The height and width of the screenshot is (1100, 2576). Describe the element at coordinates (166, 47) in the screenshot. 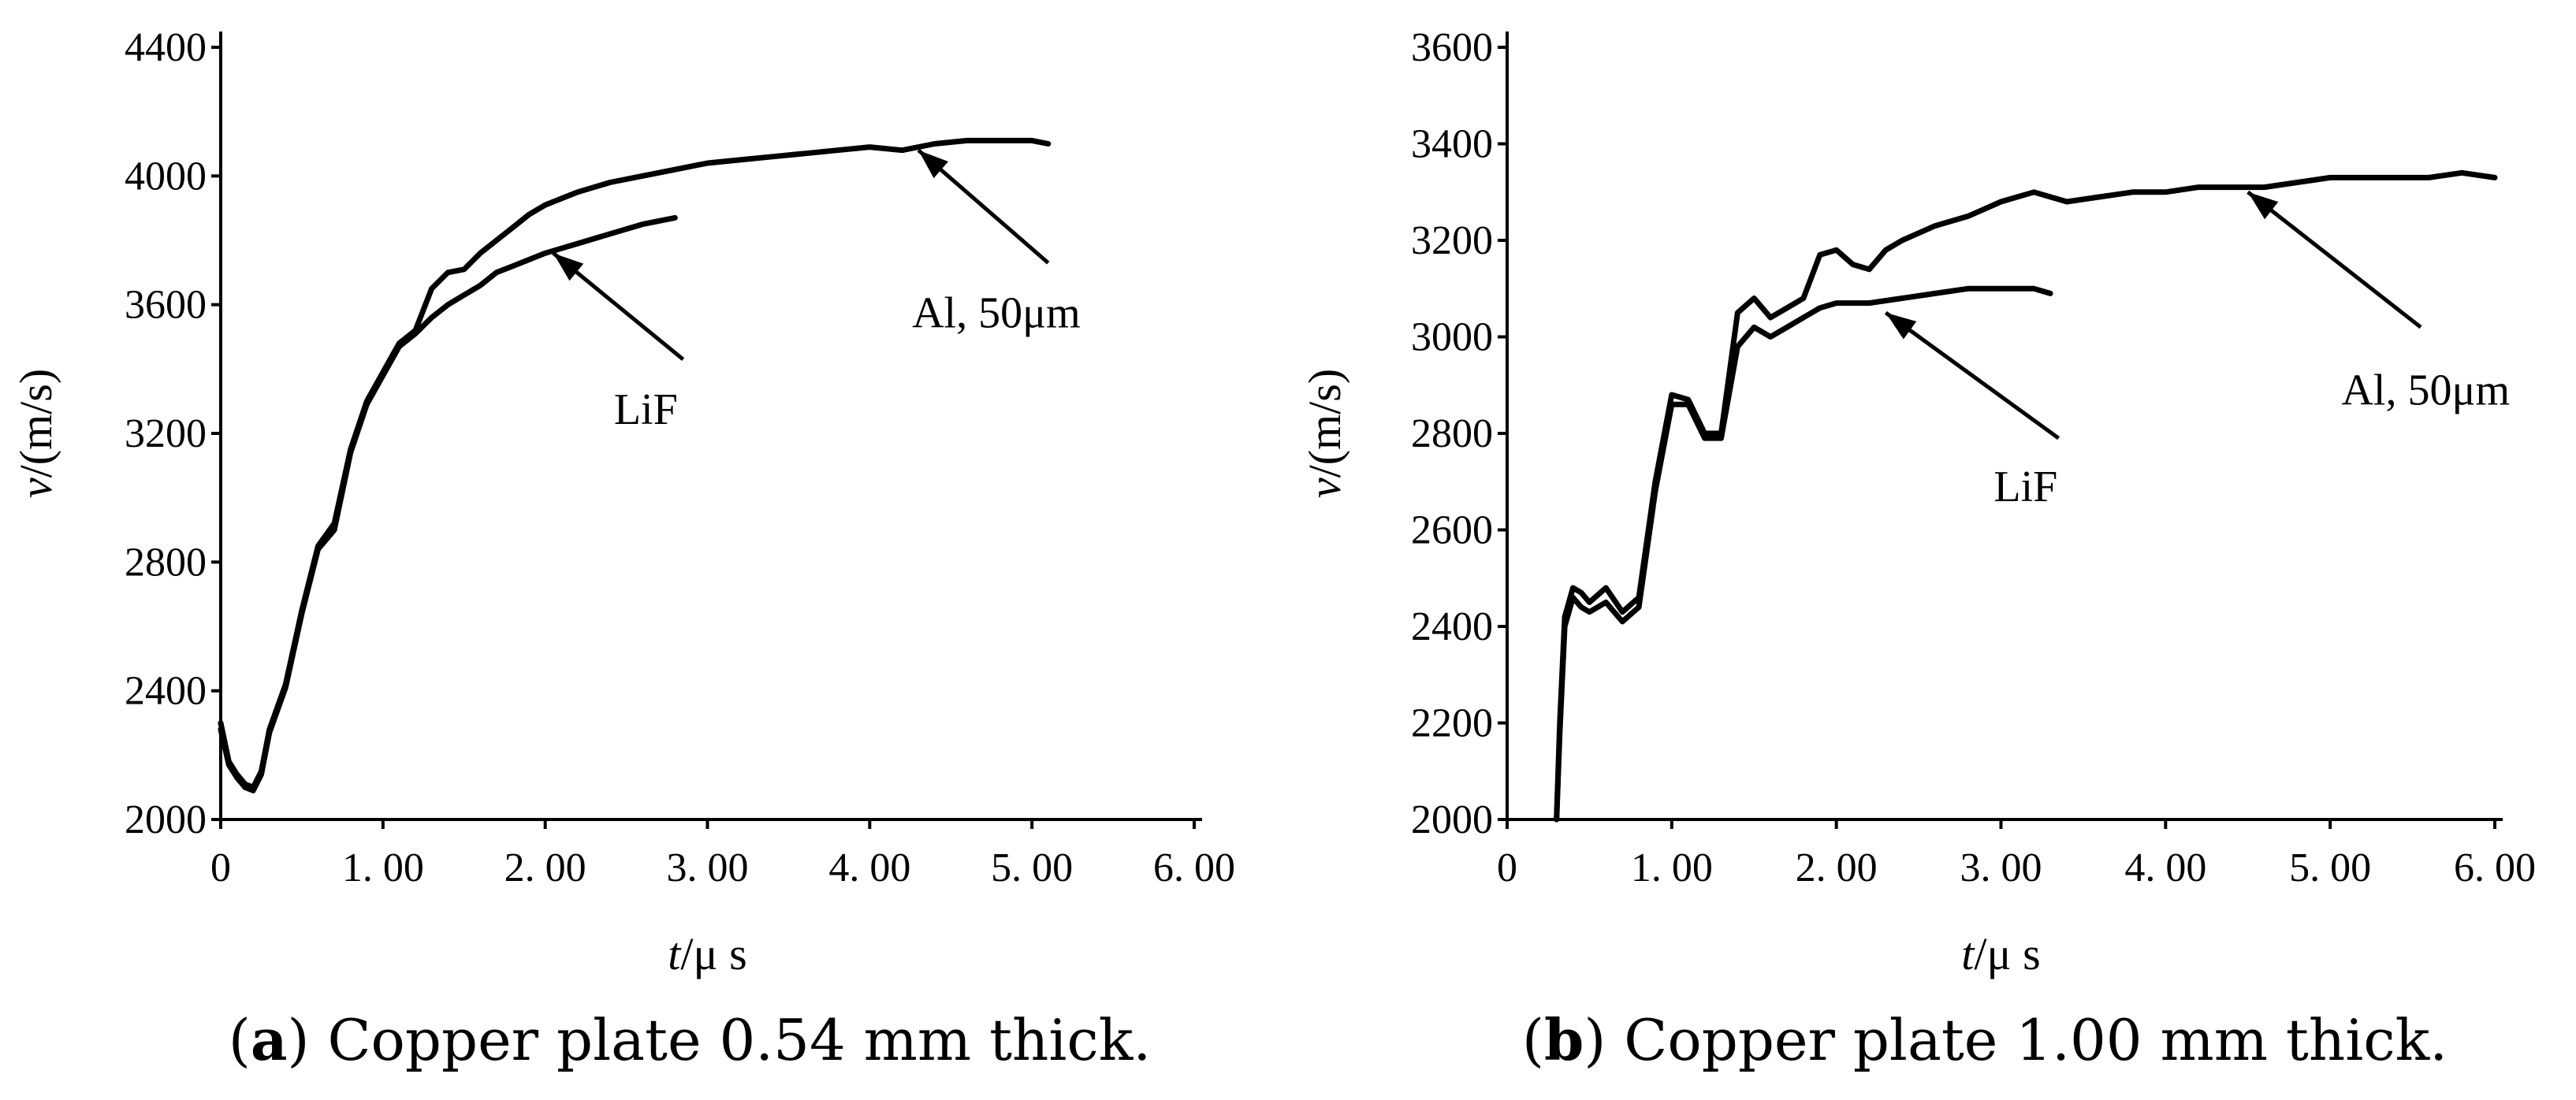

I see `y-tick-label: 4400` at that location.